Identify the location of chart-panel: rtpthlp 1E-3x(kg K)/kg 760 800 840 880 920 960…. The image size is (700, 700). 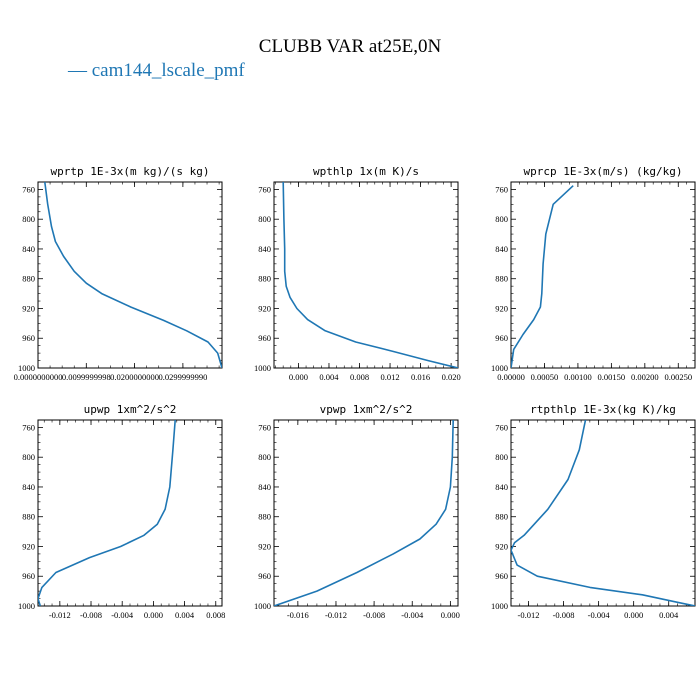
(593, 511).